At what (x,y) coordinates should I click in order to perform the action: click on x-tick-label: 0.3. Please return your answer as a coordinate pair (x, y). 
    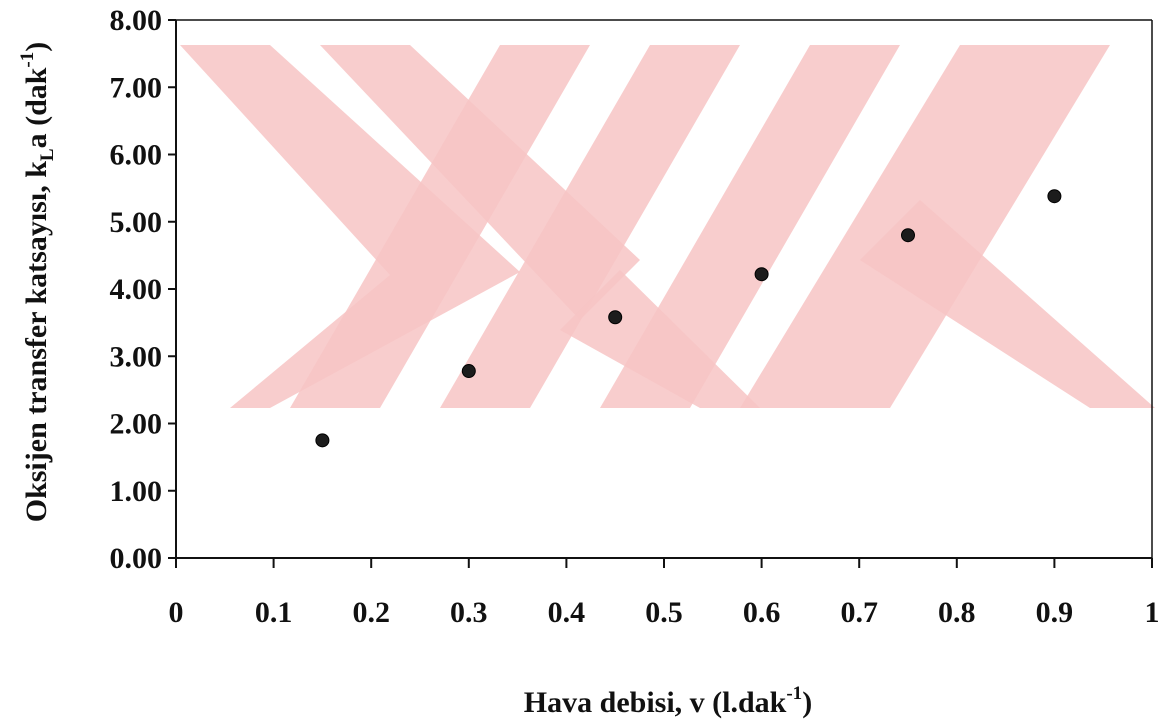
    Looking at the image, I should click on (469, 612).